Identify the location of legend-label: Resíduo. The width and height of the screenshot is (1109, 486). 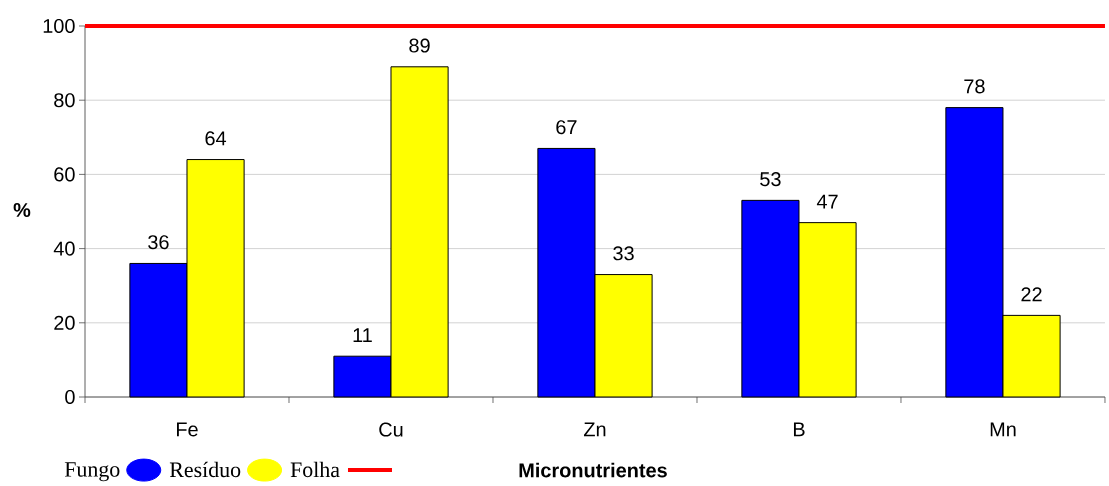
(205, 469).